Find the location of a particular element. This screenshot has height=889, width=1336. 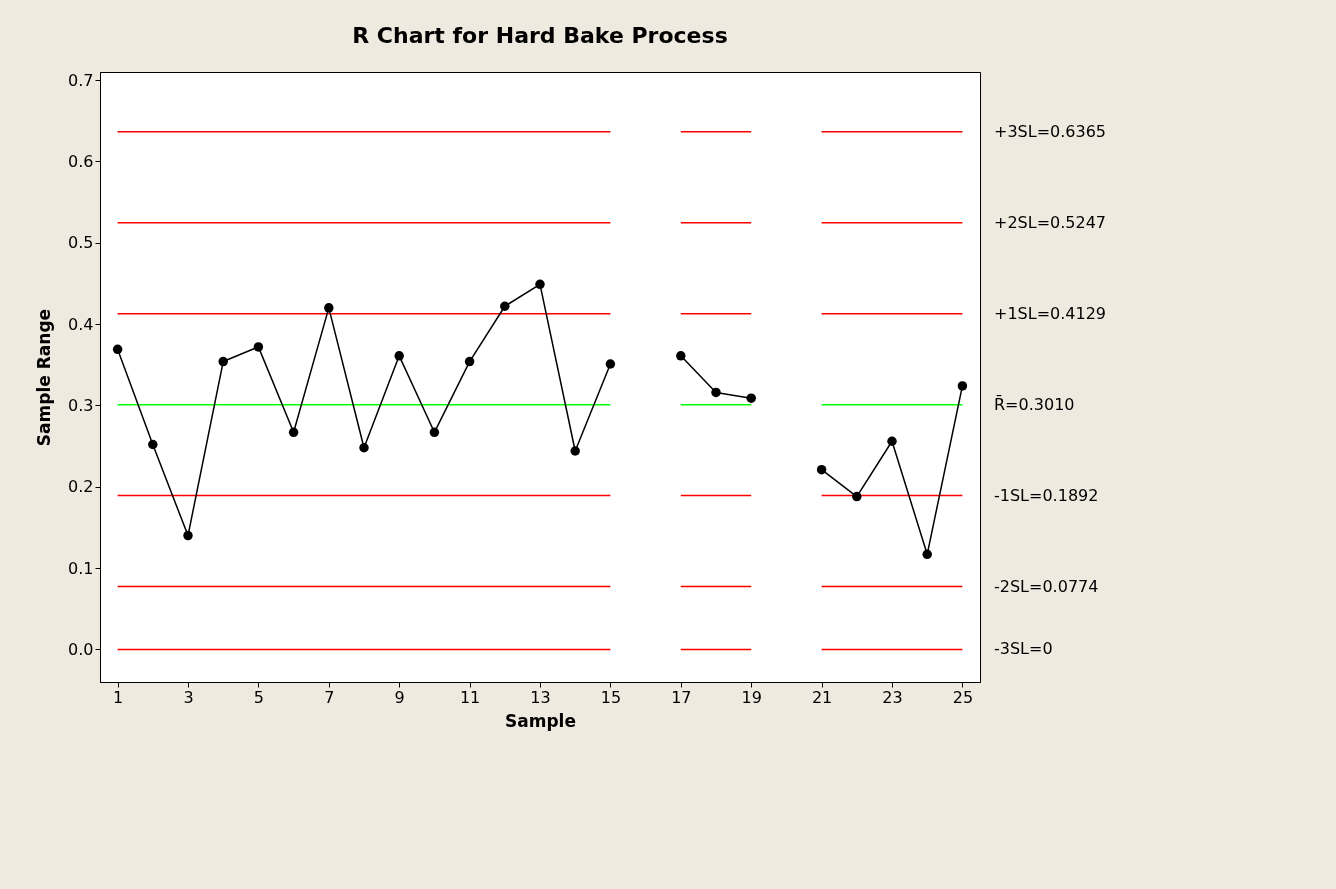

y-tick-label: 0.7 is located at coordinates (81, 80).